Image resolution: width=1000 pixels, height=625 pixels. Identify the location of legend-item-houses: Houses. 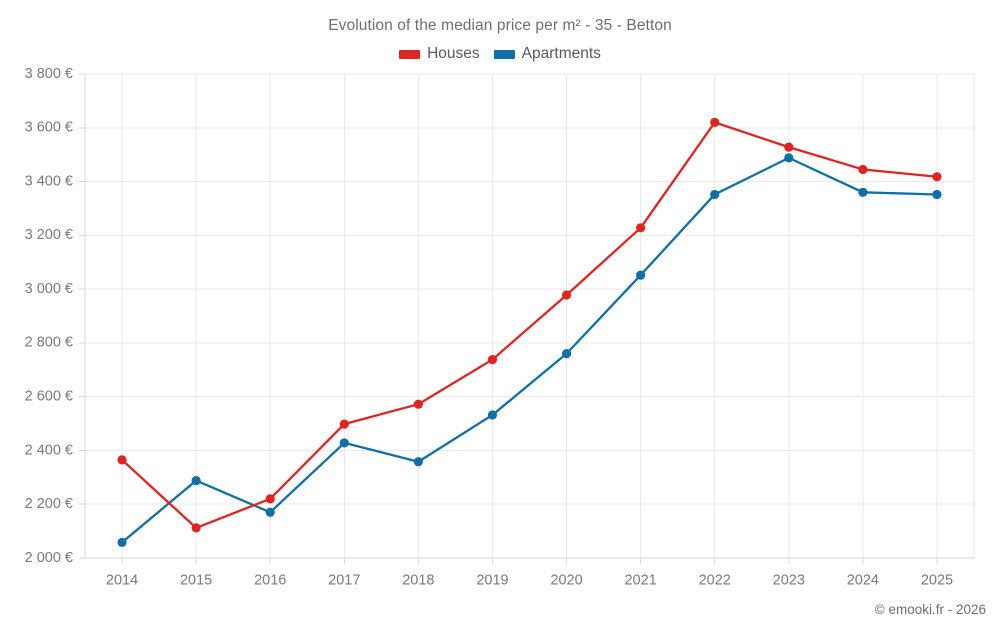
(439, 54).